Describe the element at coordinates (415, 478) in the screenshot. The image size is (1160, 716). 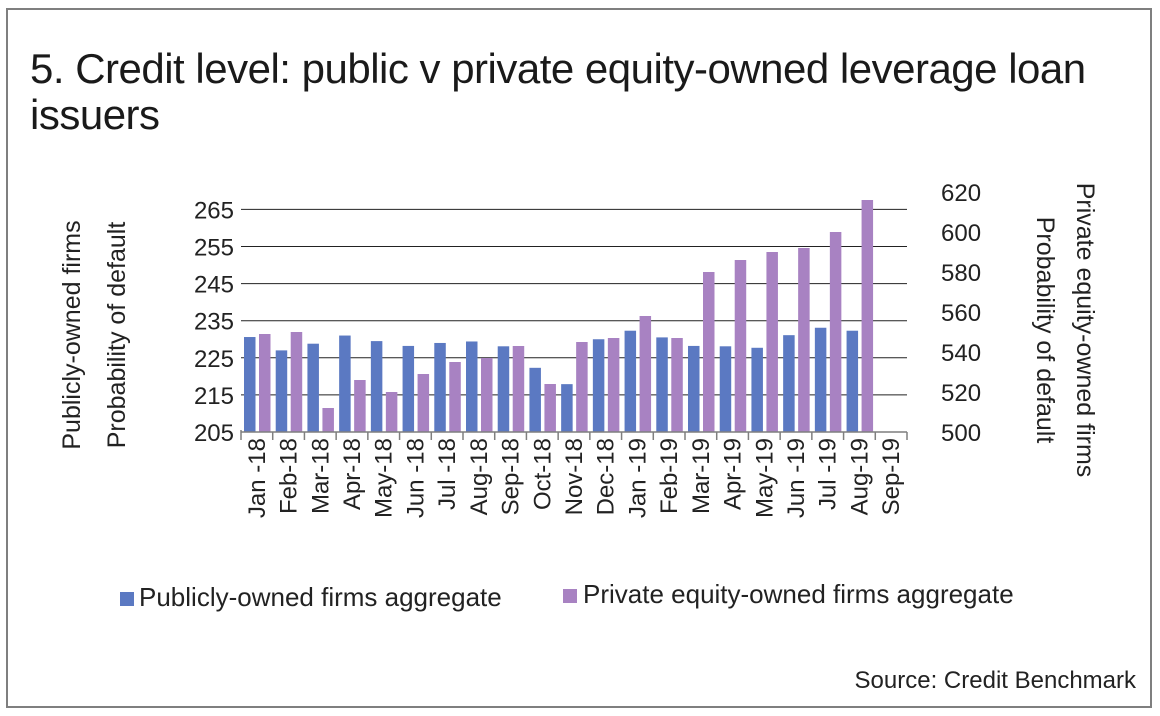
I see `x-tick-label: Jun -18` at that location.